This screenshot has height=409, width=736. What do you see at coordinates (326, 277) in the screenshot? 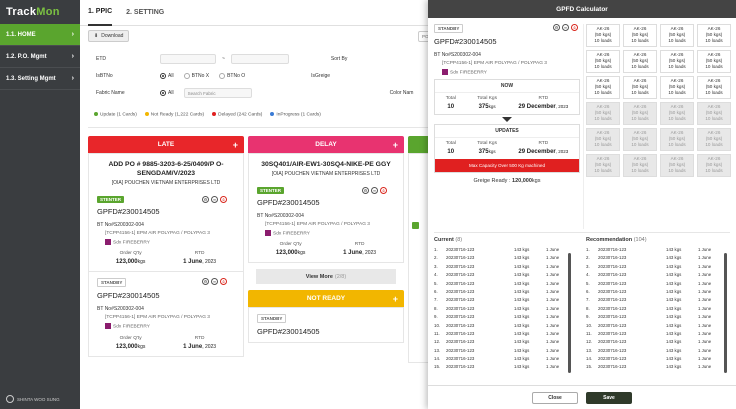
I see `view-more-button: View More (2/8)` at bounding box center [326, 277].